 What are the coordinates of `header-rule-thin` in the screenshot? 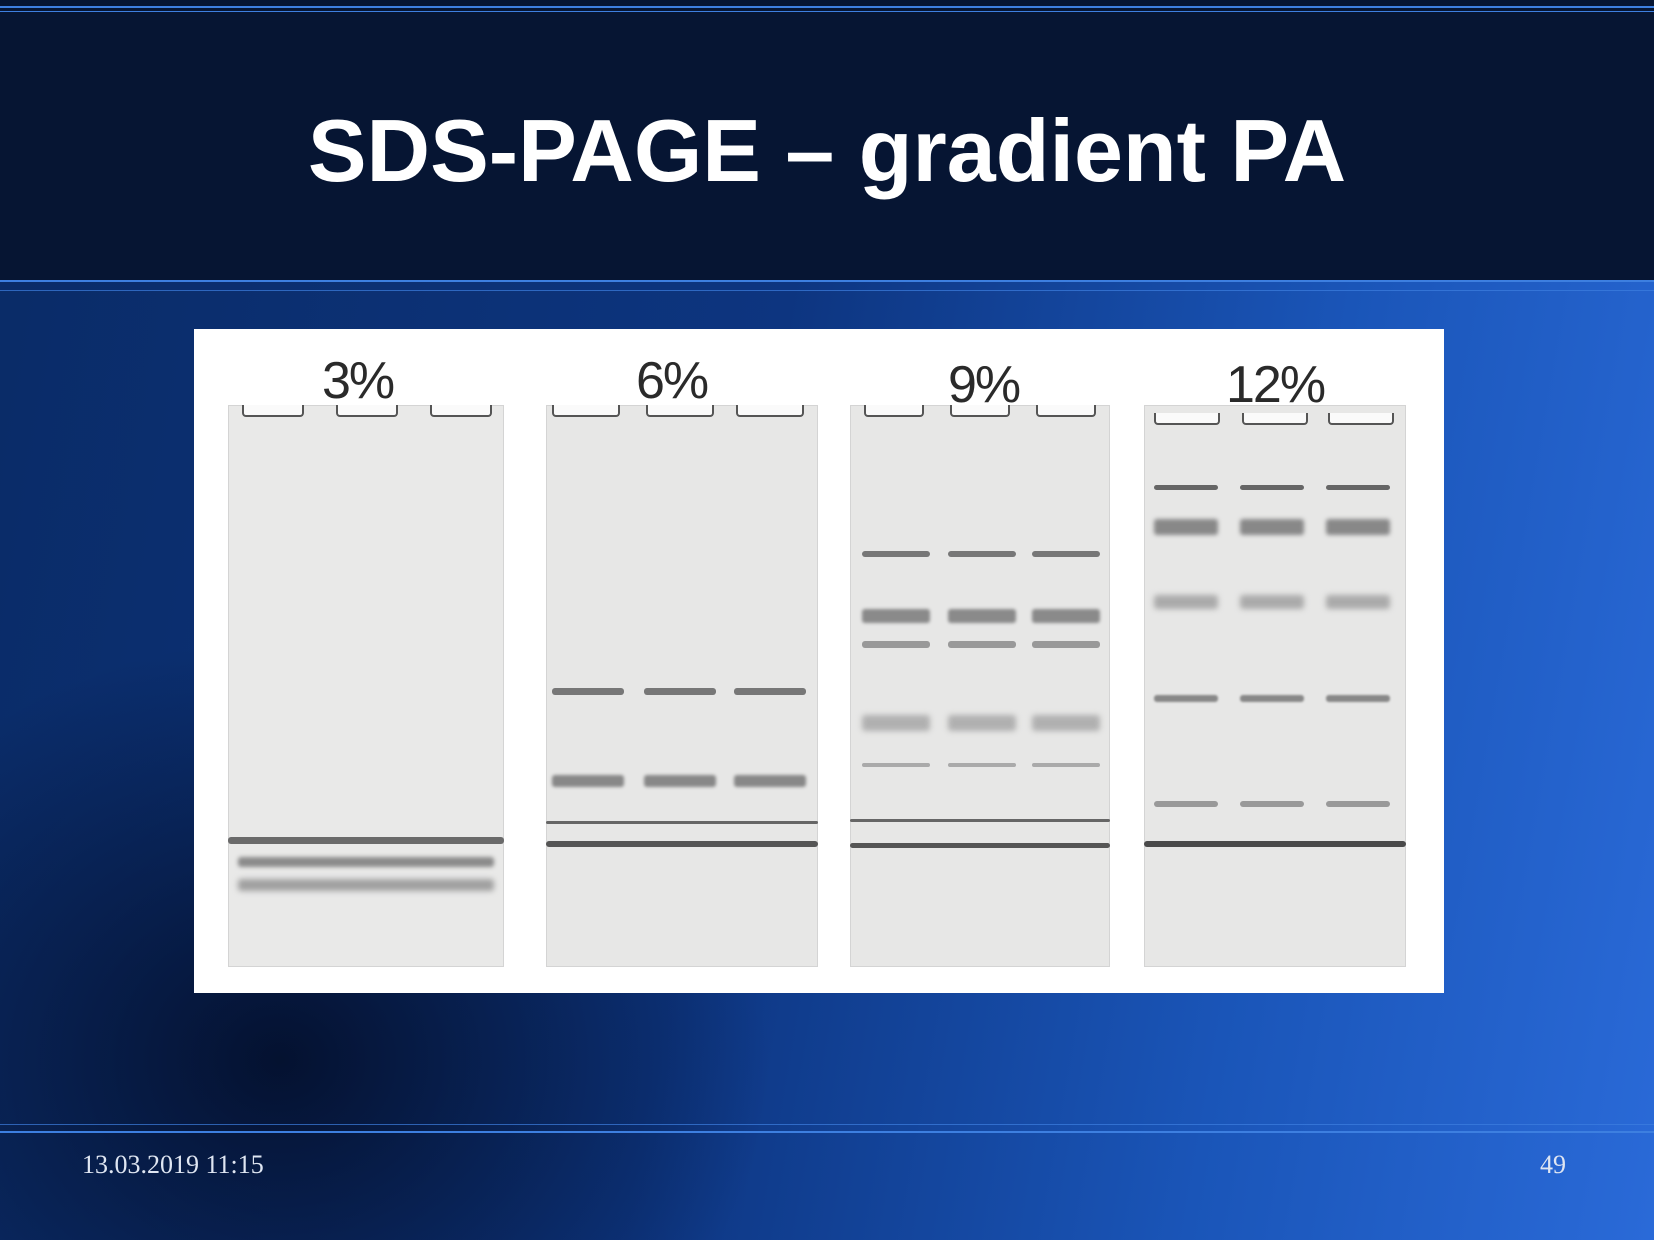 It's located at (827, 290).